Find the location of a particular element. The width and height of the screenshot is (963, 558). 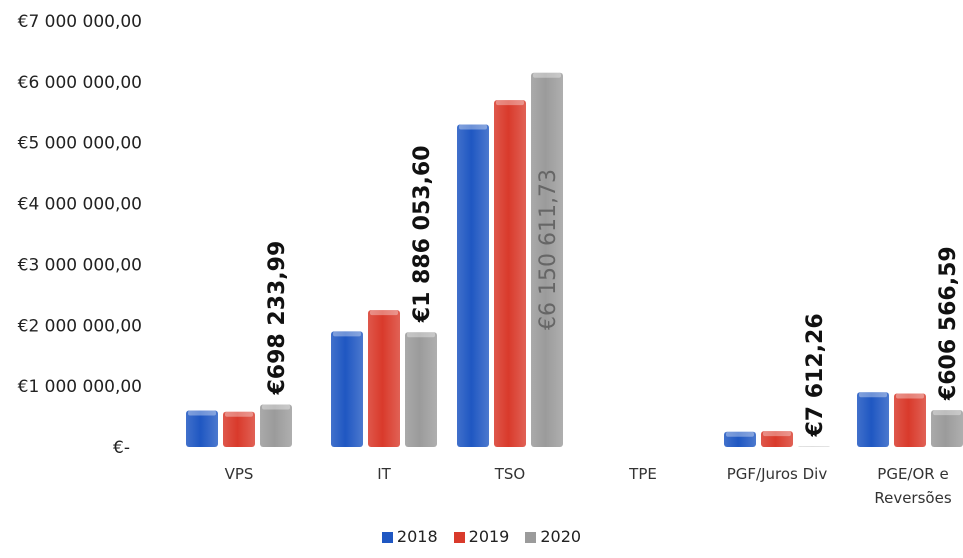

data-label: €1 886 053,60 is located at coordinates (422, 234).